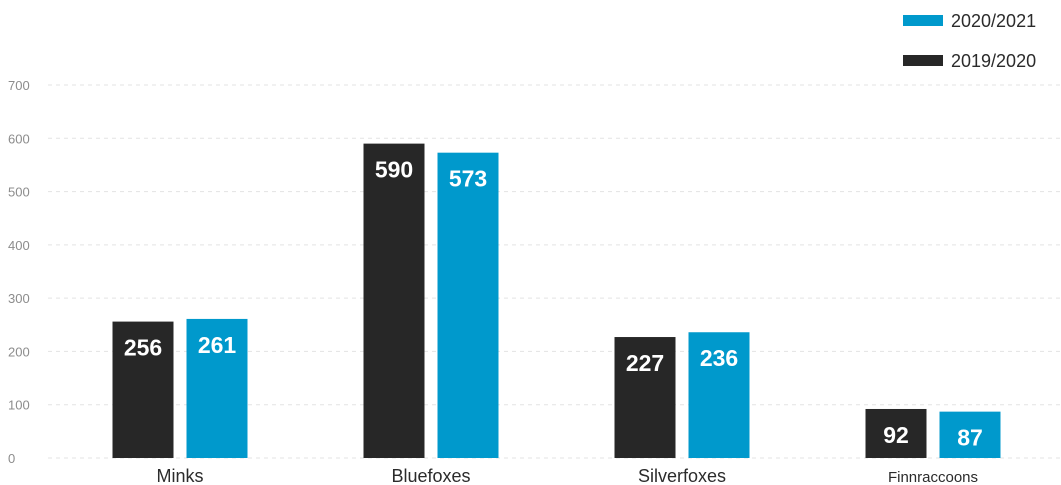 The height and width of the screenshot is (485, 1061). Describe the element at coordinates (719, 358) in the screenshot. I see `value-label-silverfoxes-2020-2021: 236` at that location.